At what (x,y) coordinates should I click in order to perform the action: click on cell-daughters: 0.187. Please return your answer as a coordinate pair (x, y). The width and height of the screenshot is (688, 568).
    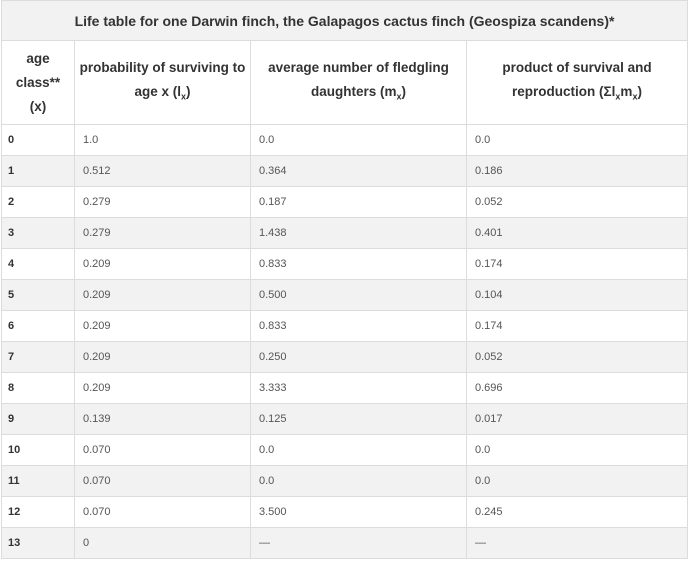
    Looking at the image, I should click on (358, 202).